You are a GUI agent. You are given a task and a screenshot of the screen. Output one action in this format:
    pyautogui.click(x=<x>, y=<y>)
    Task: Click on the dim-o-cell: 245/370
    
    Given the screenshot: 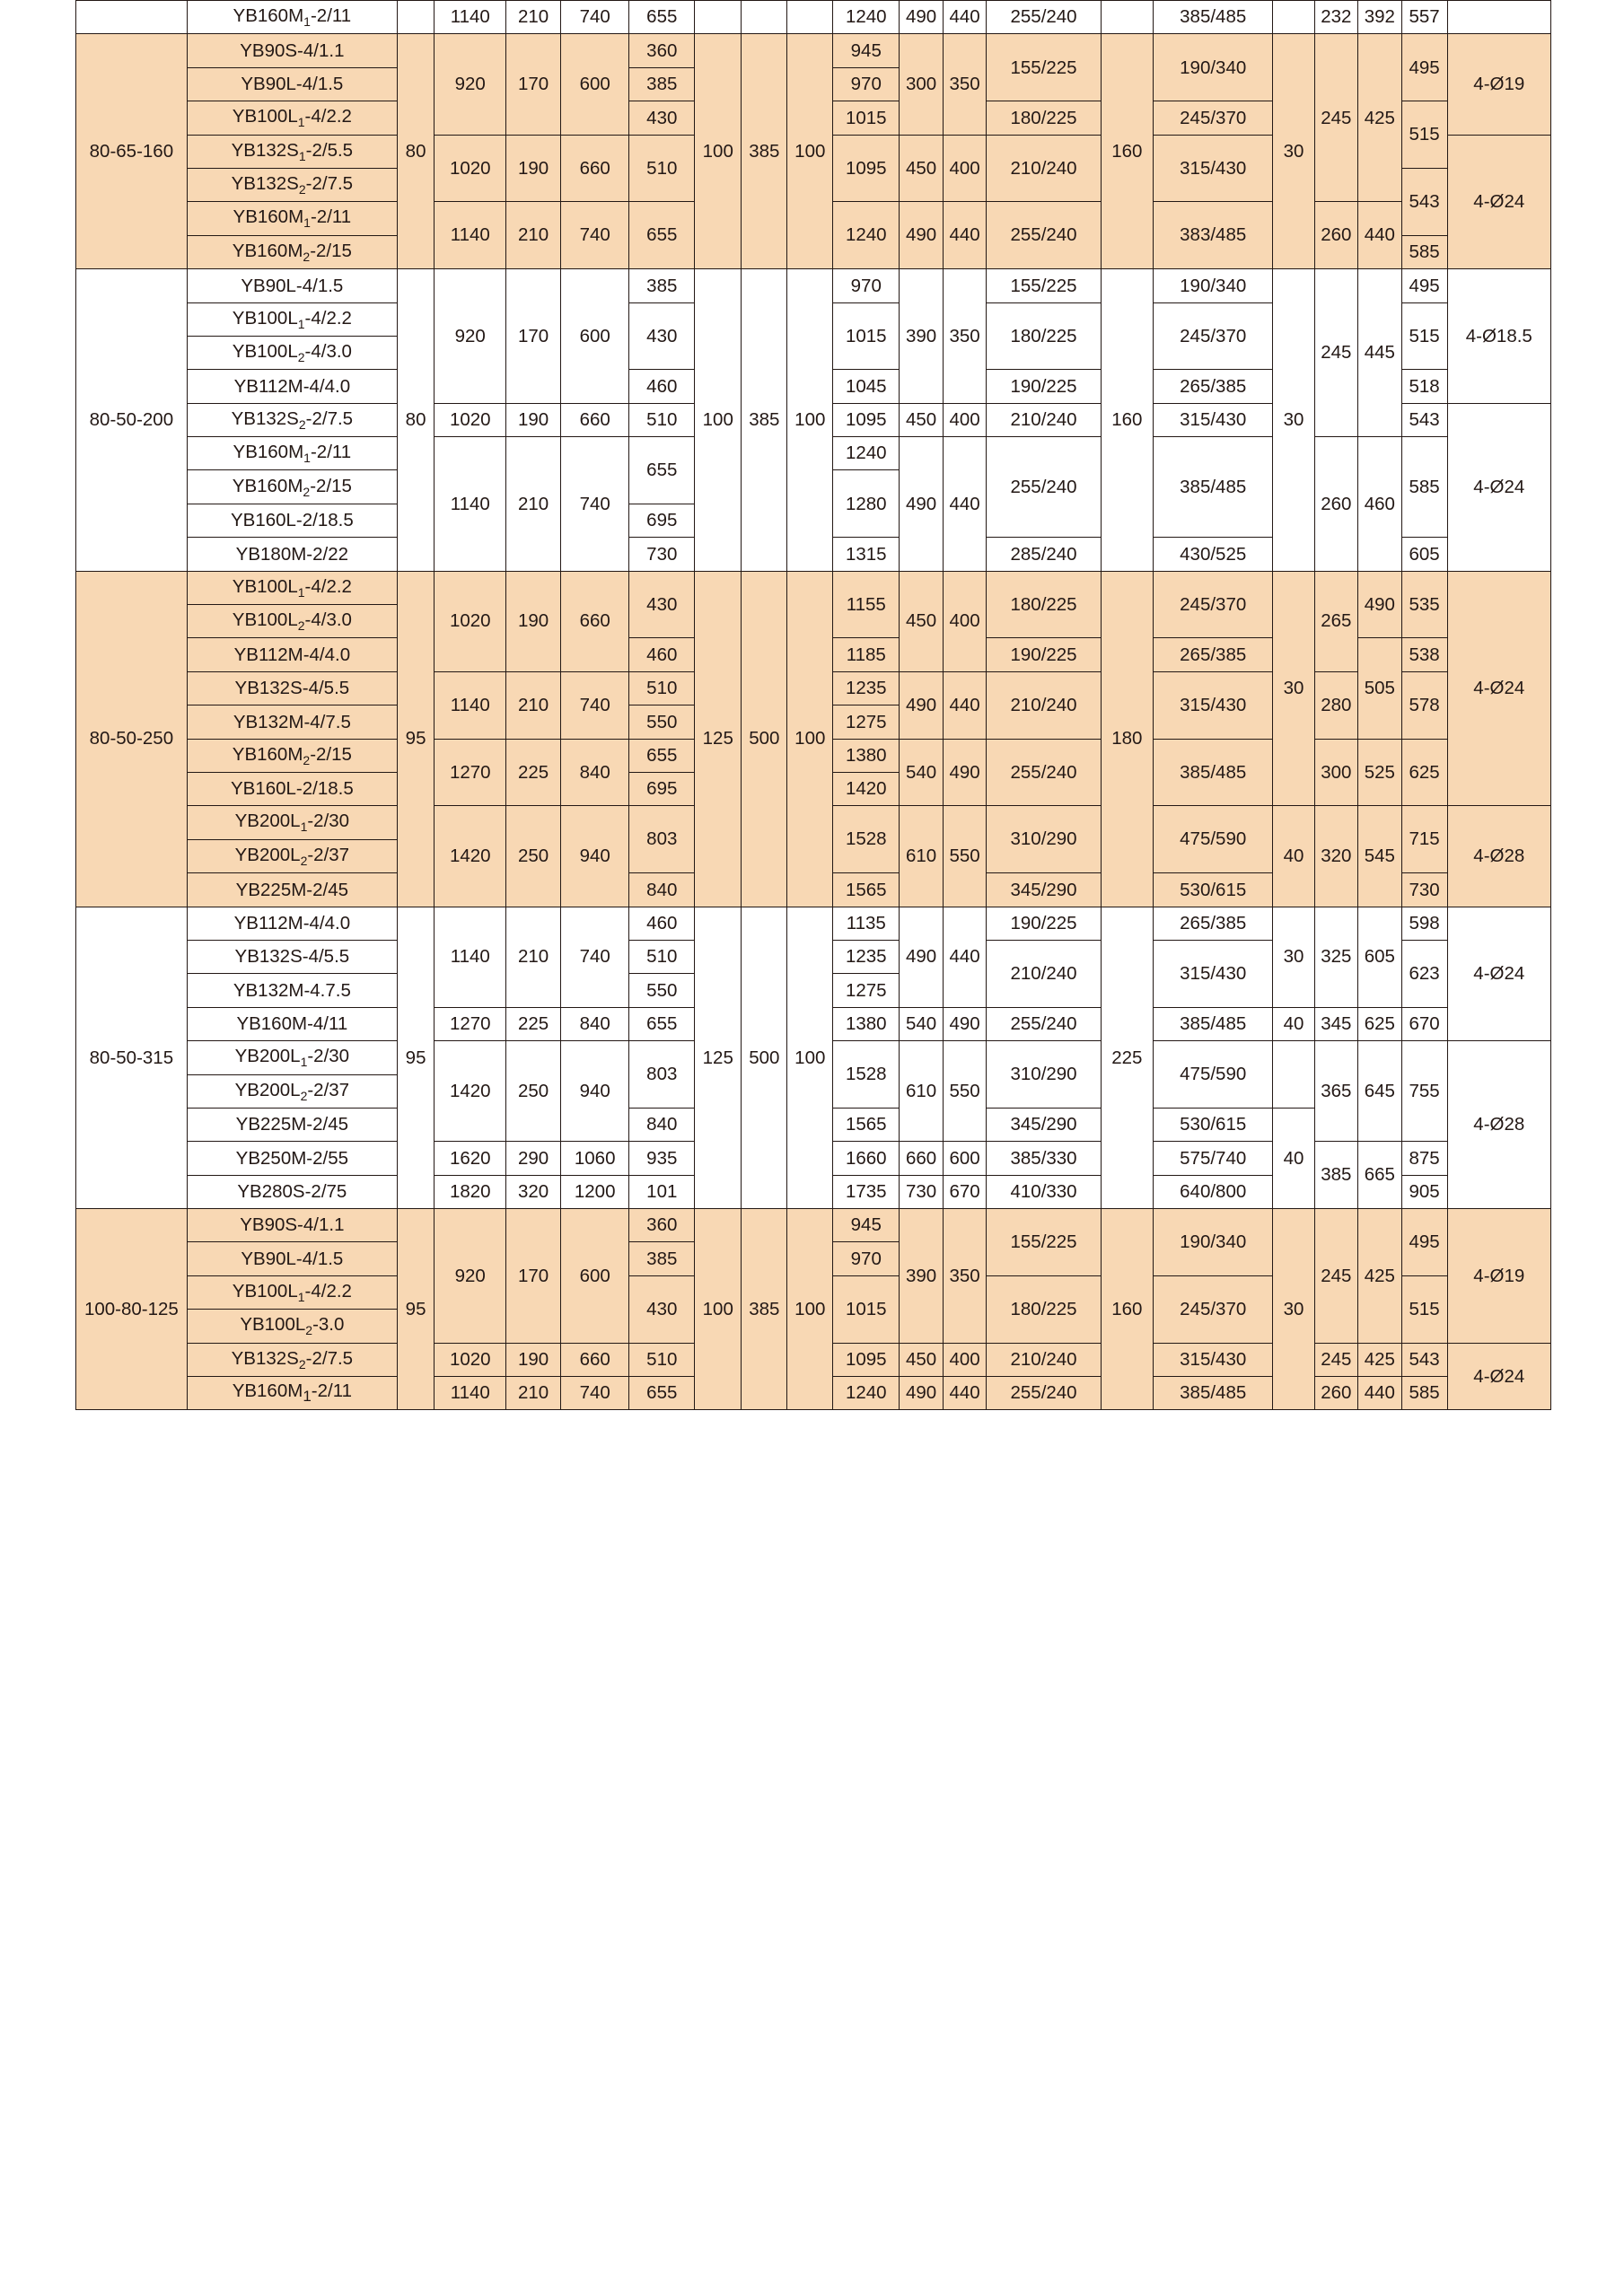 What is the action you would take?
    pyautogui.click(x=1213, y=336)
    